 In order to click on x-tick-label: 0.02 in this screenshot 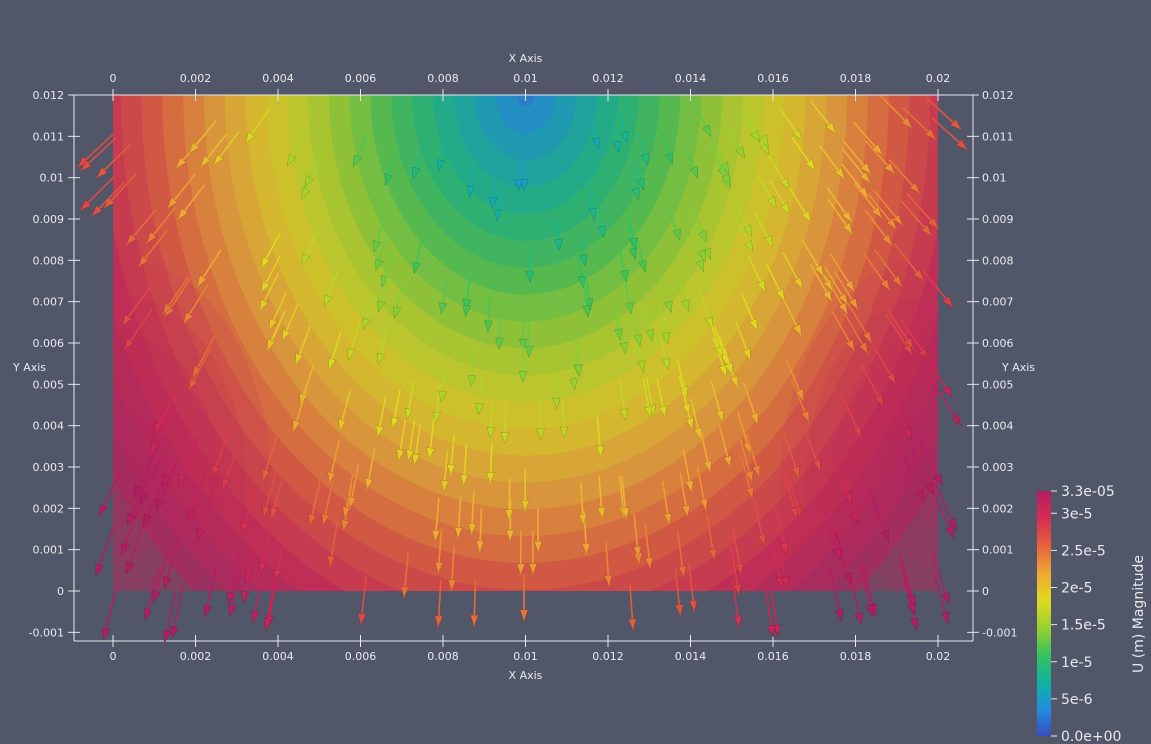, I will do `click(938, 78)`.